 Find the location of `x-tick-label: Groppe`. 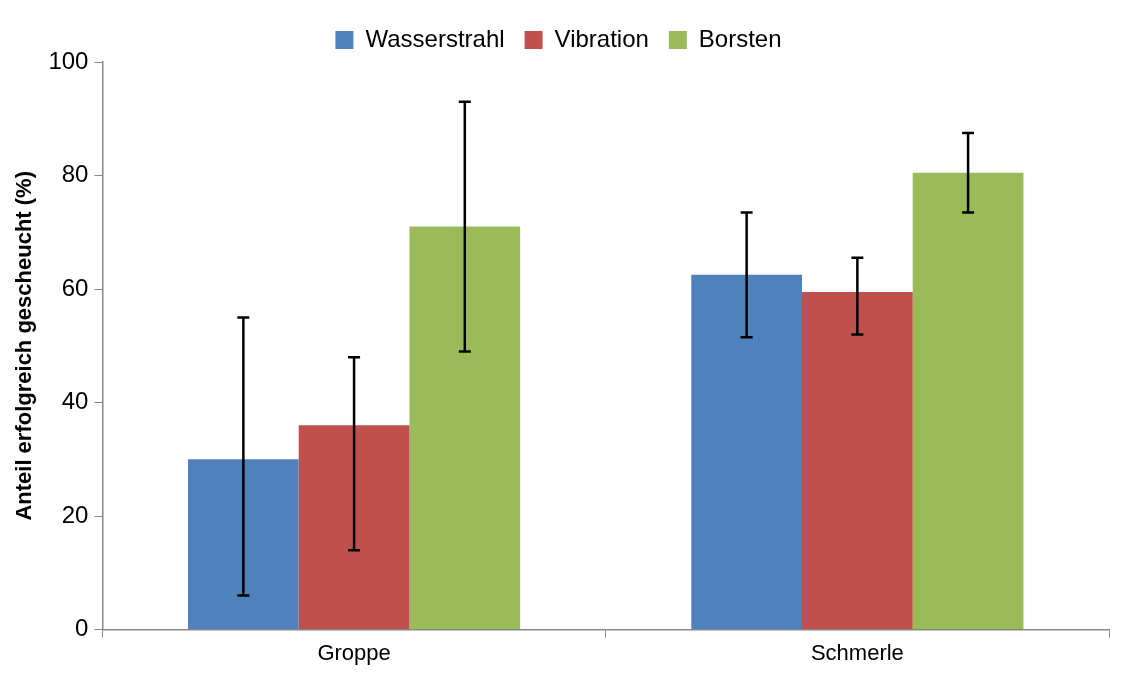

x-tick-label: Groppe is located at coordinates (354, 652).